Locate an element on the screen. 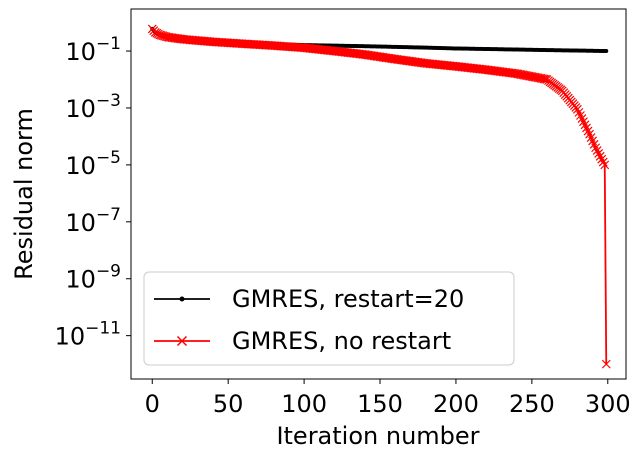 The height and width of the screenshot is (460, 641). legend-label-0: GMRES, restart=20 is located at coordinates (348, 299).